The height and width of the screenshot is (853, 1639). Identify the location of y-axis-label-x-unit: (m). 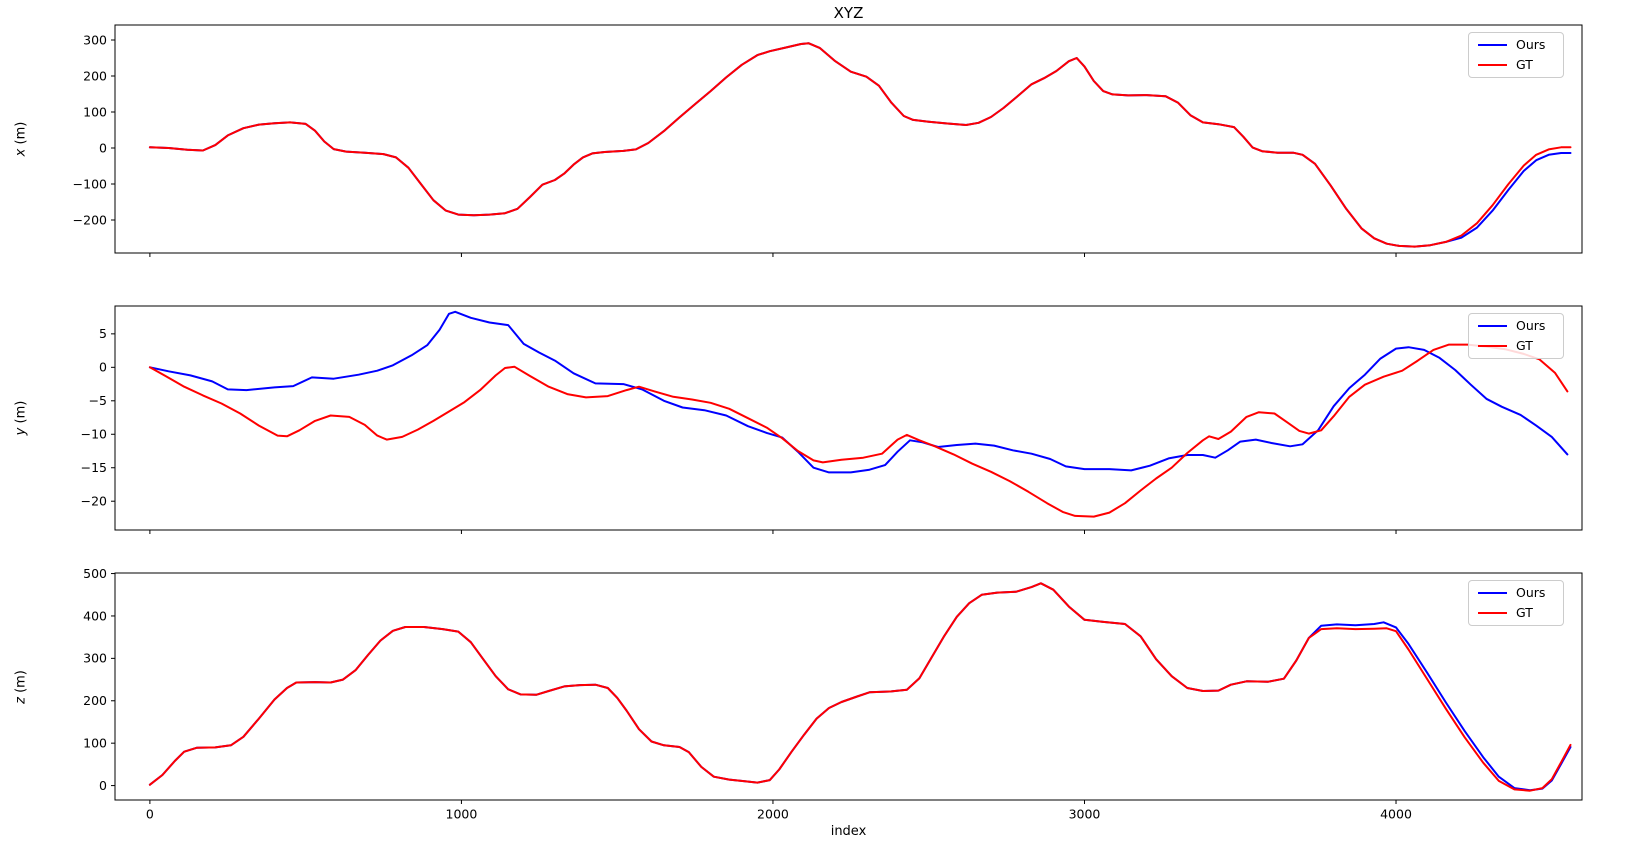
(21, 135).